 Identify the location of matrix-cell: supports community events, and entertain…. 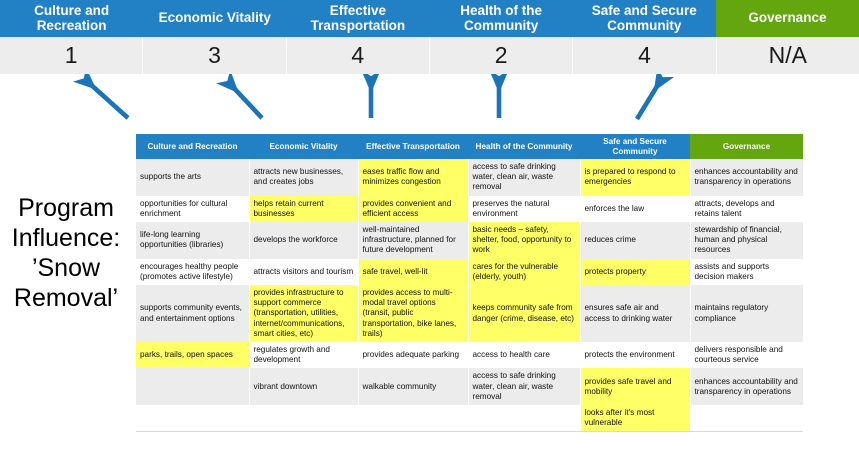
(193, 314).